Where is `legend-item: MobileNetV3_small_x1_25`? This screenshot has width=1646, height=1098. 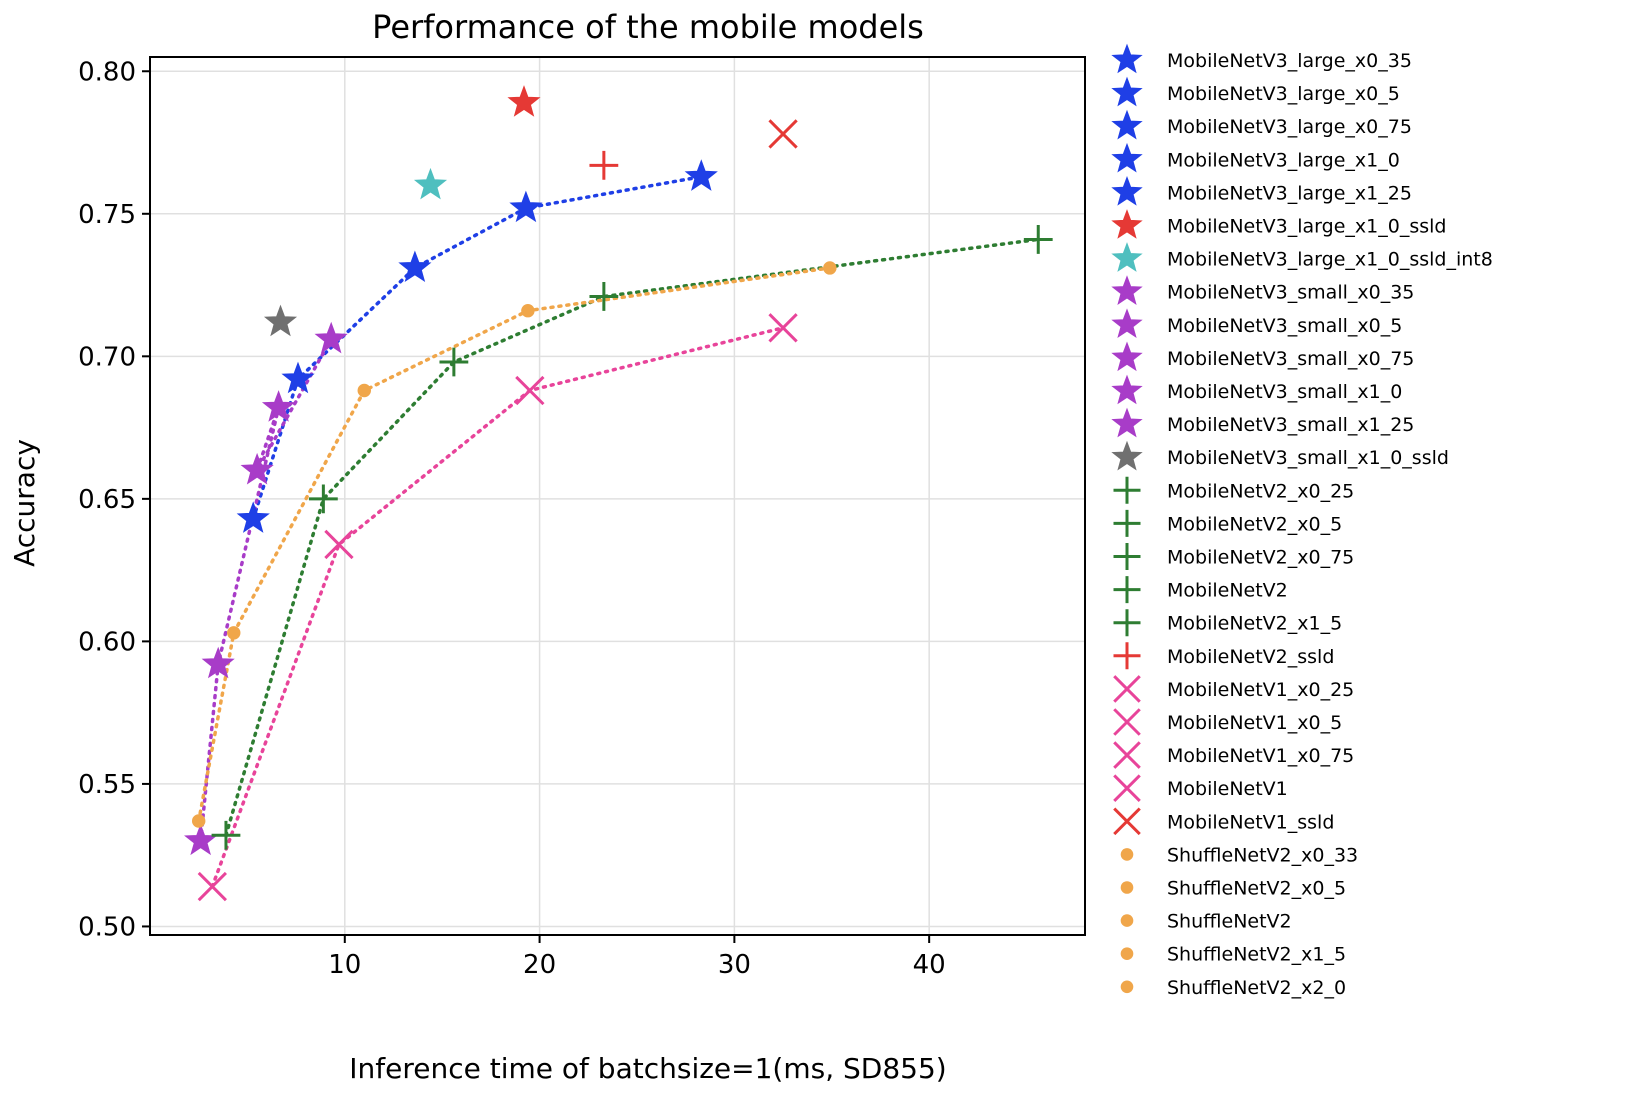
legend-item: MobileNetV3_small_x1_25 is located at coordinates (1262, 422).